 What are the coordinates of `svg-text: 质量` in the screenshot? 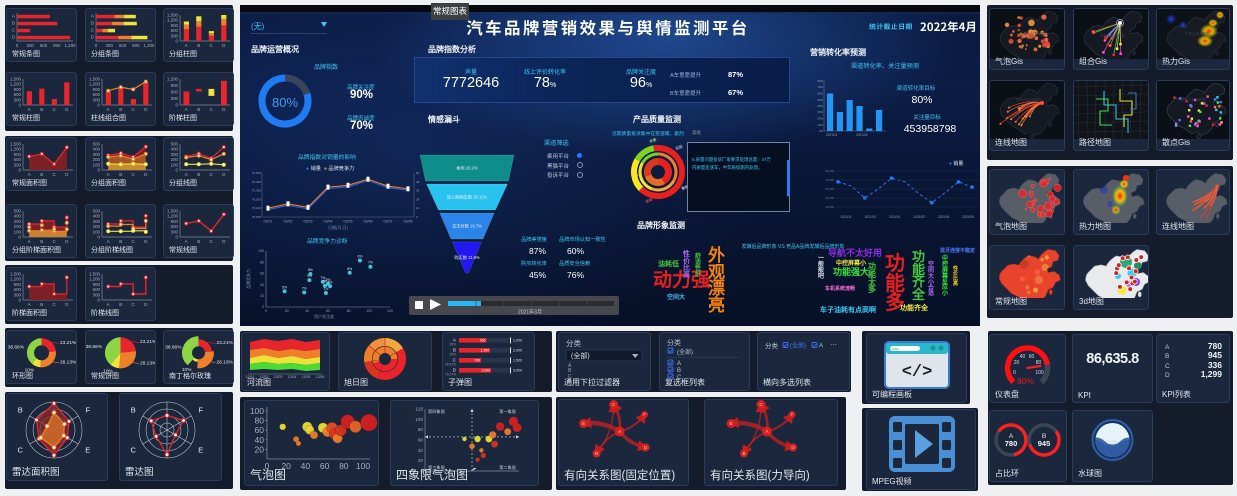 It's located at (653, 140).